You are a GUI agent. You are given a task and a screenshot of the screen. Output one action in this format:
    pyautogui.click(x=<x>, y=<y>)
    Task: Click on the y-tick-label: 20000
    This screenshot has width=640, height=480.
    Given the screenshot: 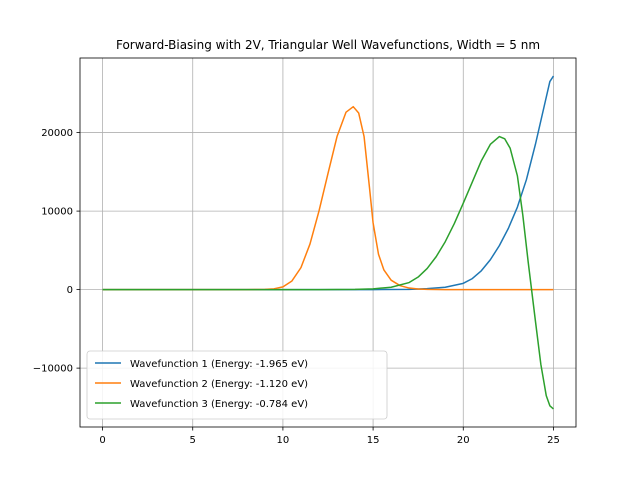 What is the action you would take?
    pyautogui.click(x=57, y=133)
    